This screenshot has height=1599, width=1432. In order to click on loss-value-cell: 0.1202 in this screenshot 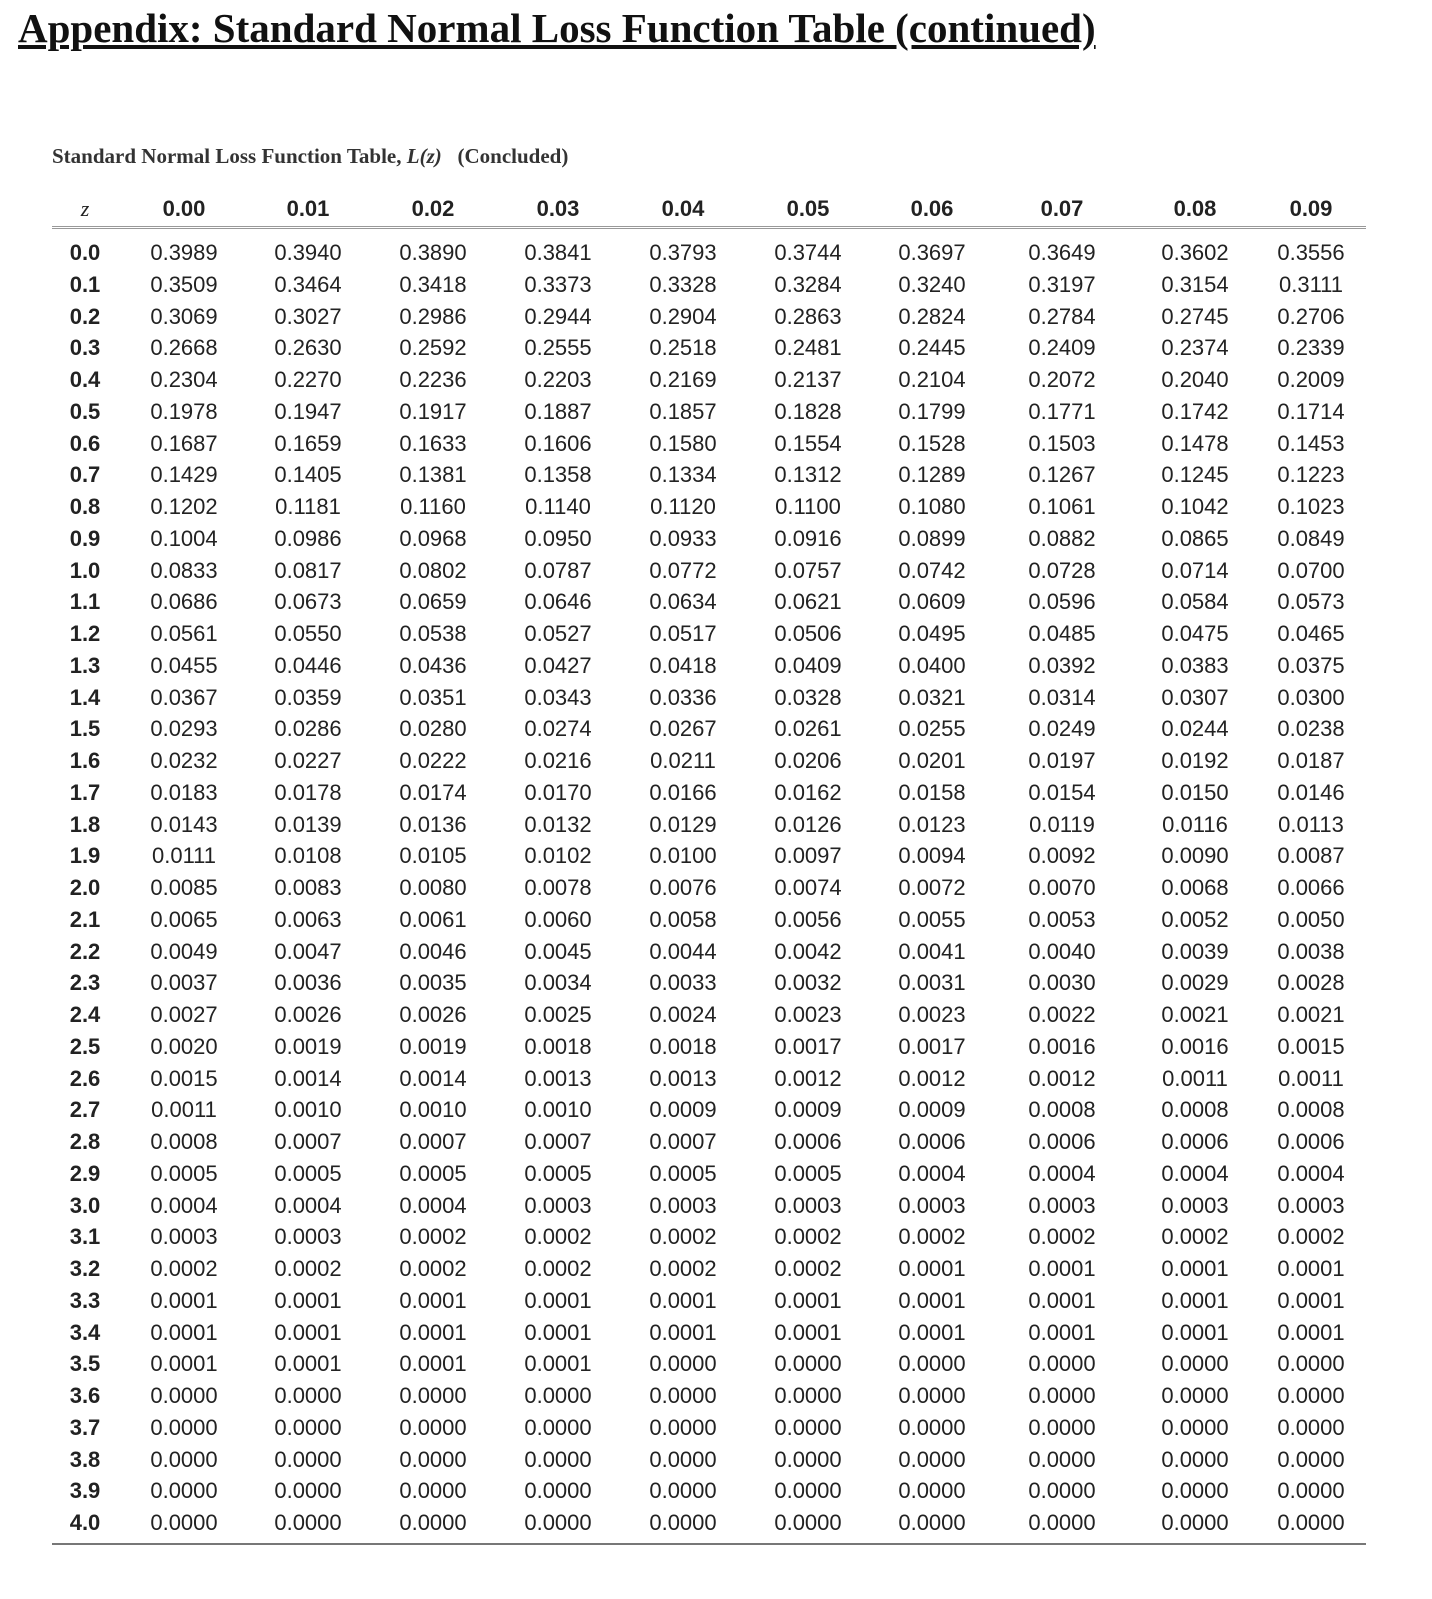, I will do `click(184, 506)`.